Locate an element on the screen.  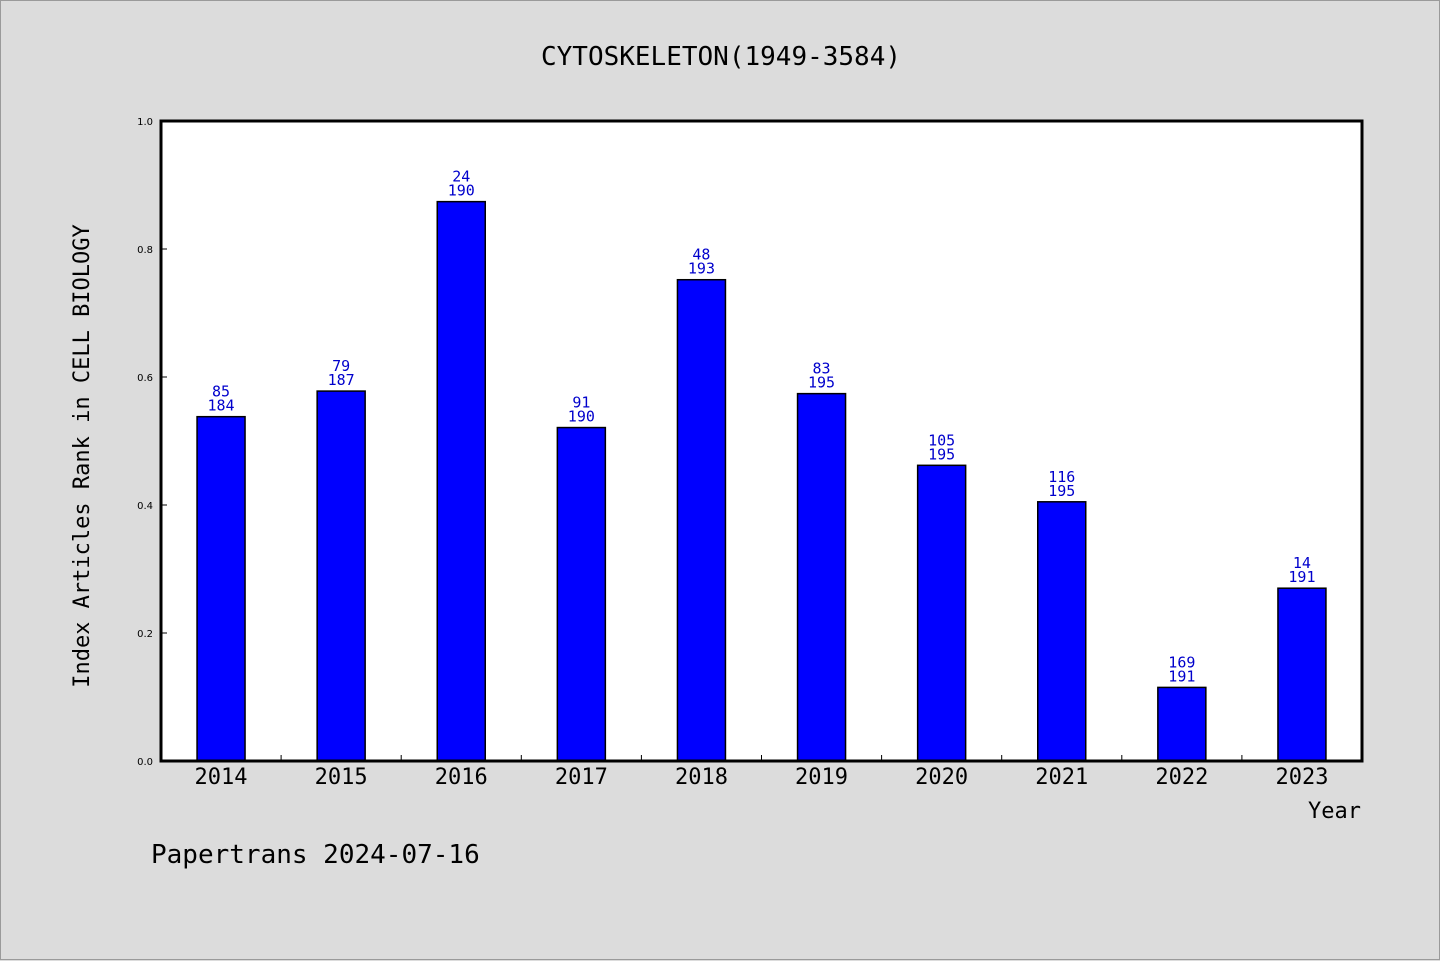
y-tick-label: 0.8 is located at coordinates (145, 250).